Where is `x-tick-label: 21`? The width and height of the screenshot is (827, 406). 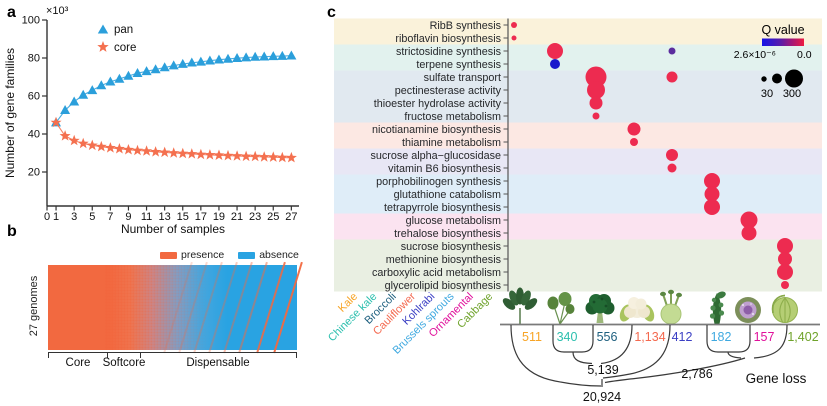
x-tick-label: 21 is located at coordinates (237, 217).